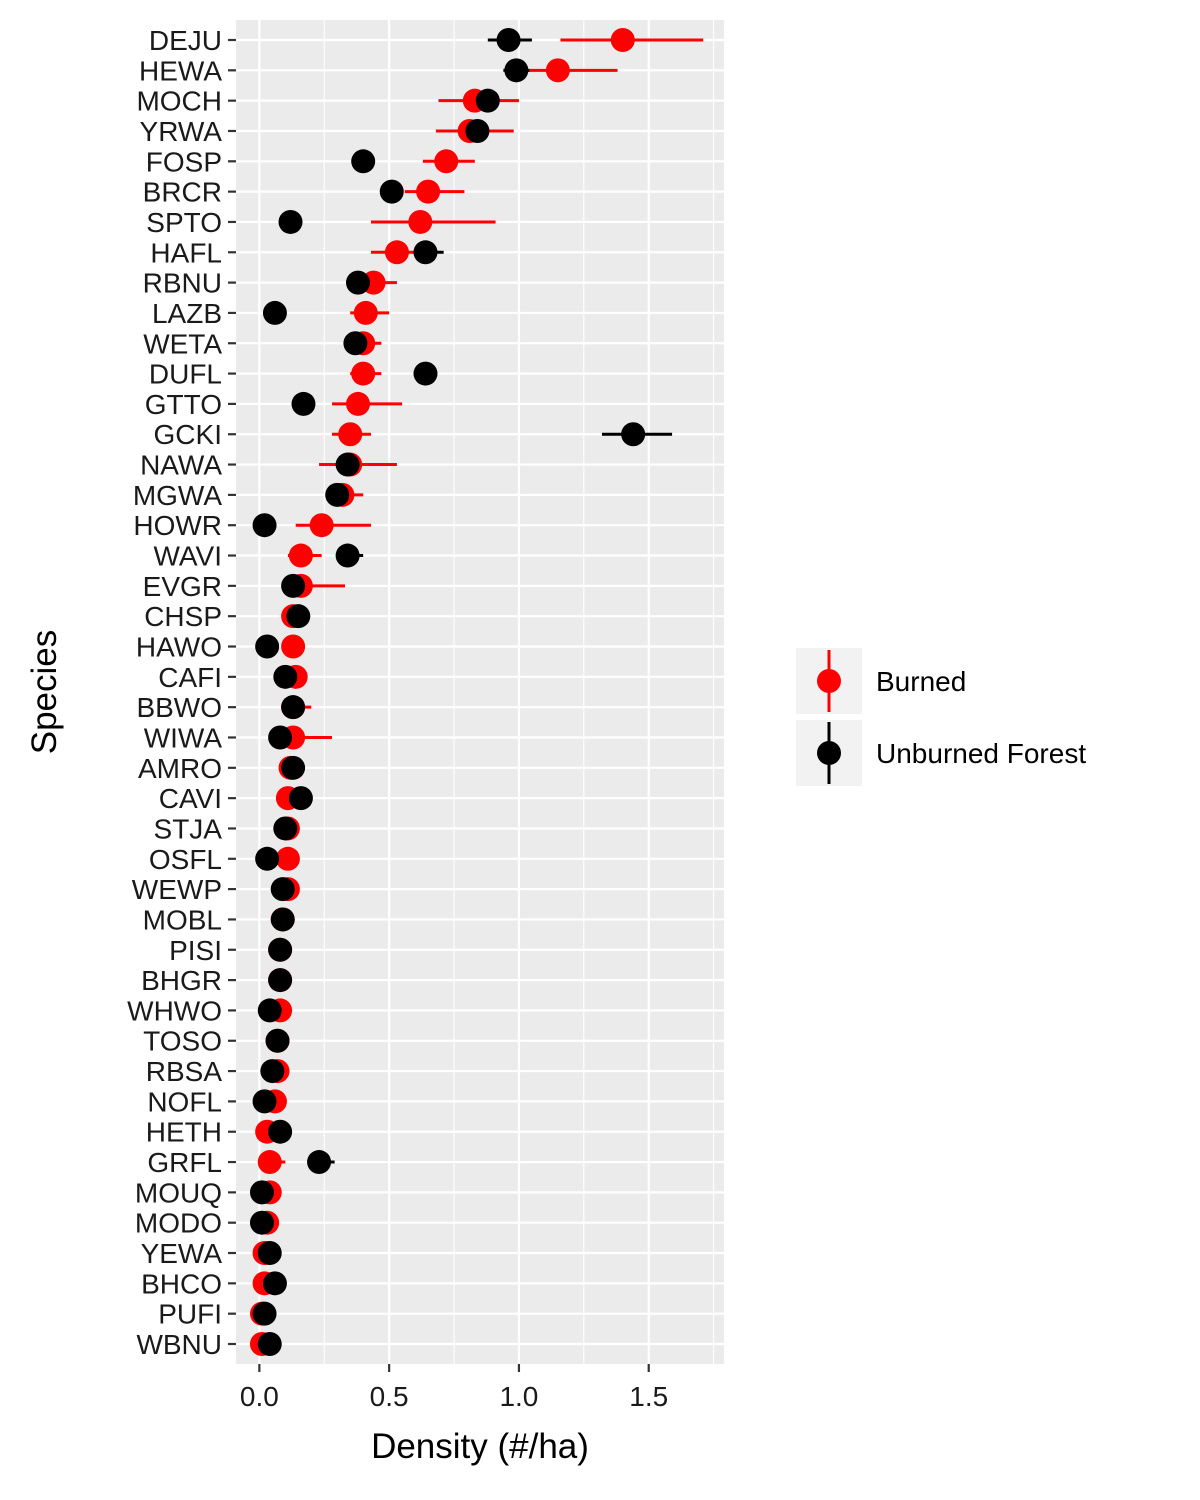 Image resolution: width=1200 pixels, height=1500 pixels. What do you see at coordinates (177, 889) in the screenshot?
I see `y-tick-label: WEWP` at bounding box center [177, 889].